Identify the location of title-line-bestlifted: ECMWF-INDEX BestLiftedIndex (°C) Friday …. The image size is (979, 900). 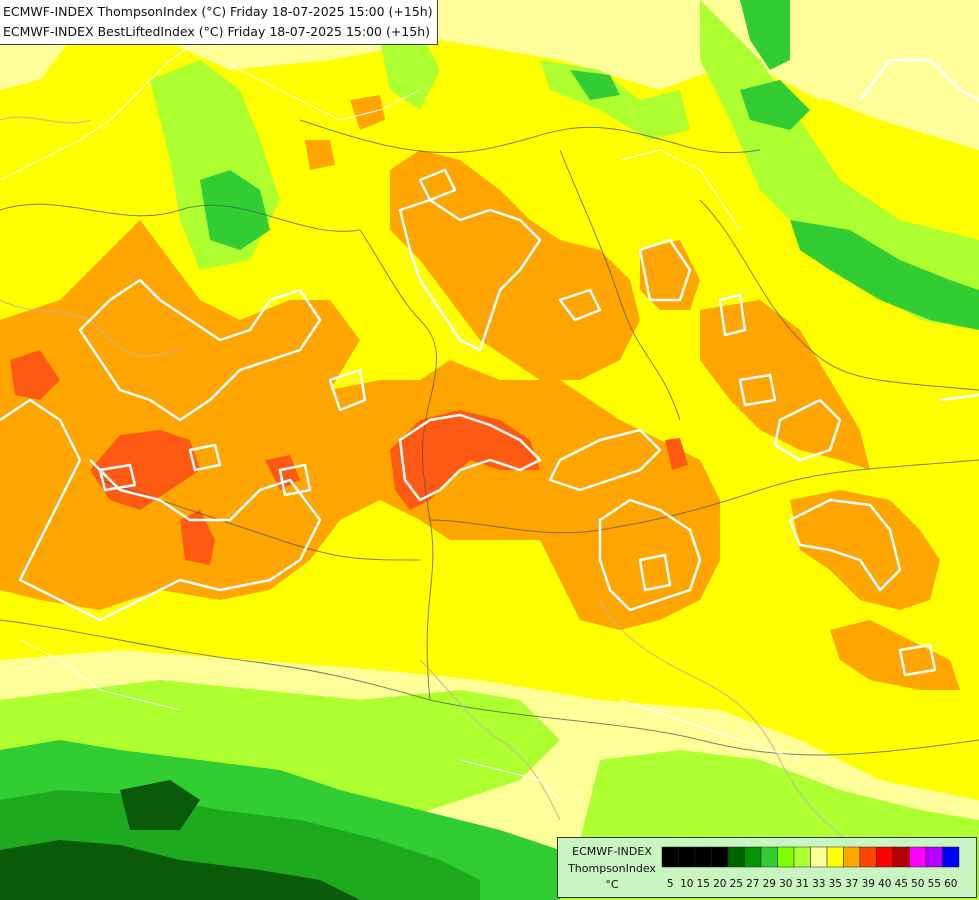
(217, 31).